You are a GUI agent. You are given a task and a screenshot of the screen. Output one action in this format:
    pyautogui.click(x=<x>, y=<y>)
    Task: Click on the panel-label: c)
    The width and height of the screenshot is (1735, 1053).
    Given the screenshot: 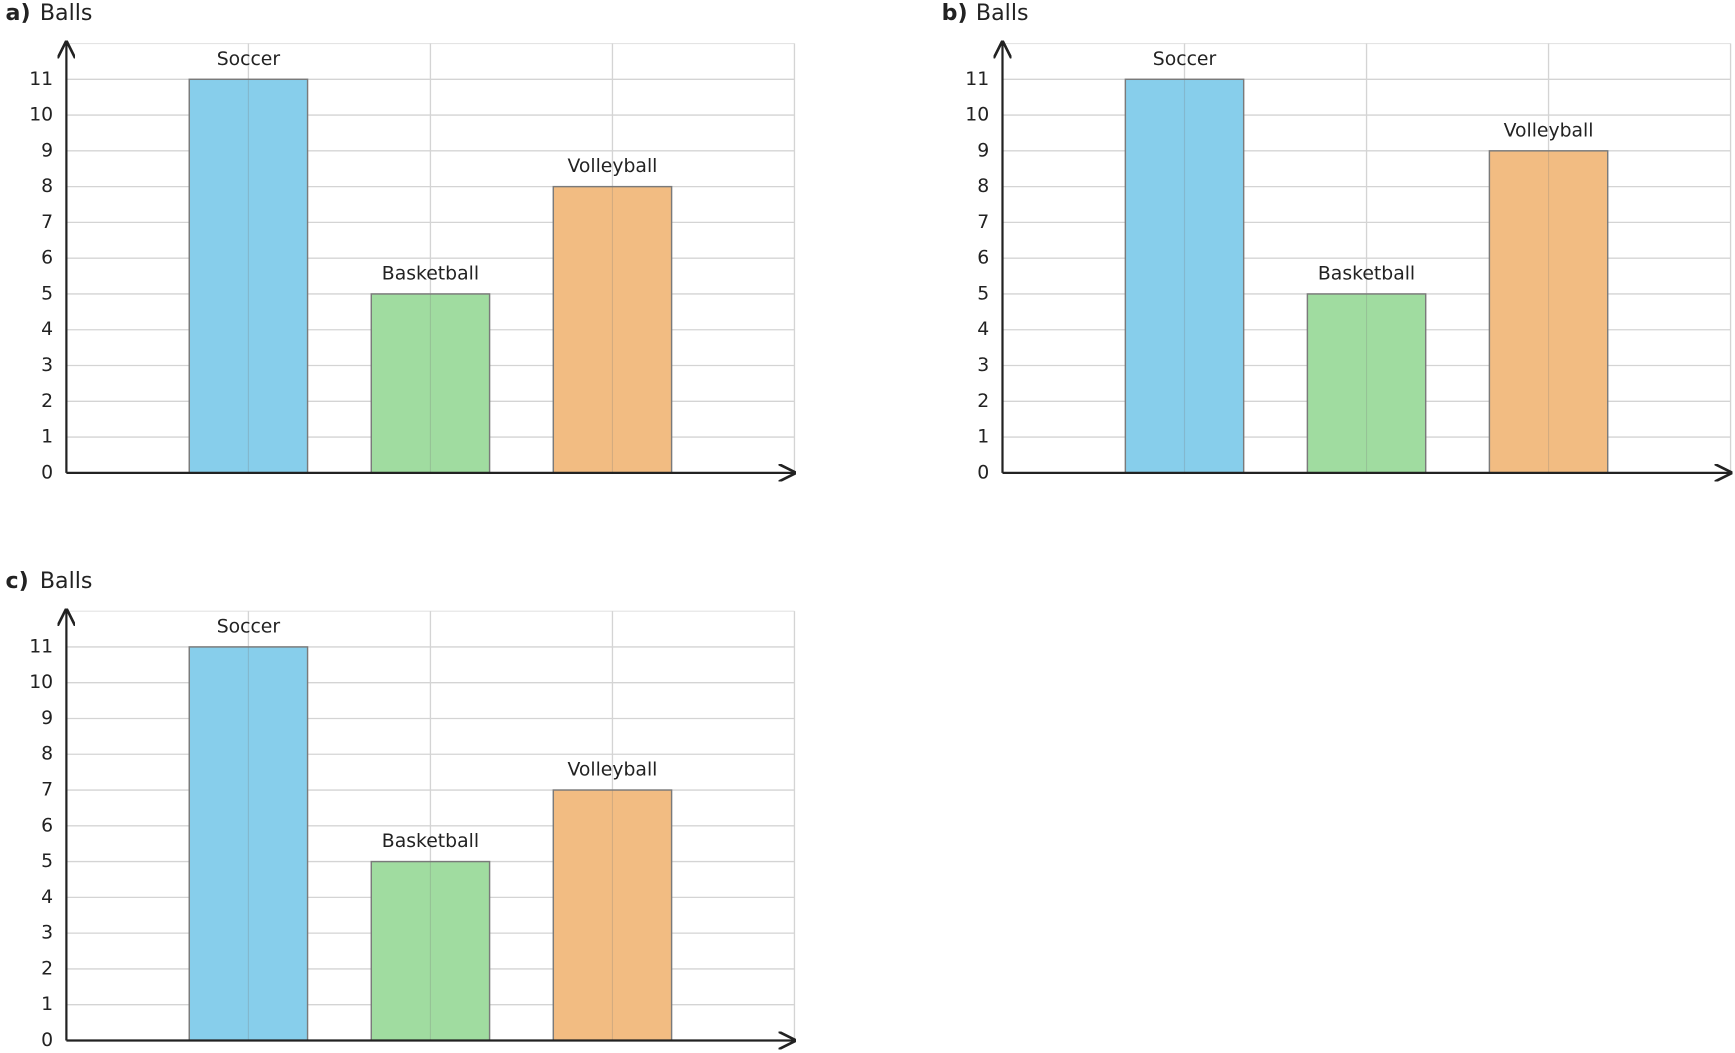 What is the action you would take?
    pyautogui.click(x=17, y=581)
    